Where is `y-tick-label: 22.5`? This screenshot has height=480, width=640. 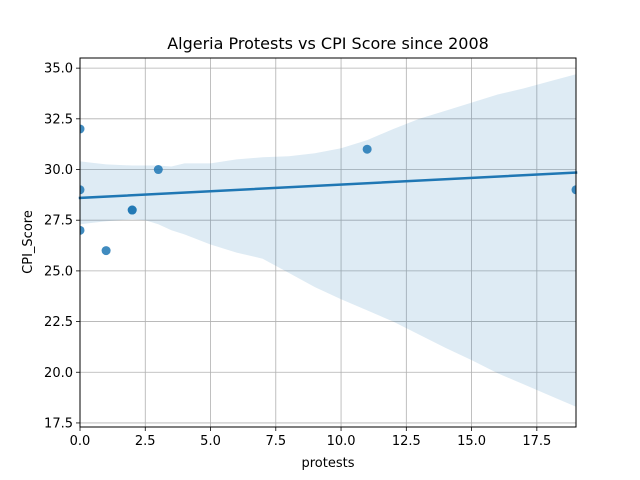
y-tick-label: 22.5 is located at coordinates (58, 322).